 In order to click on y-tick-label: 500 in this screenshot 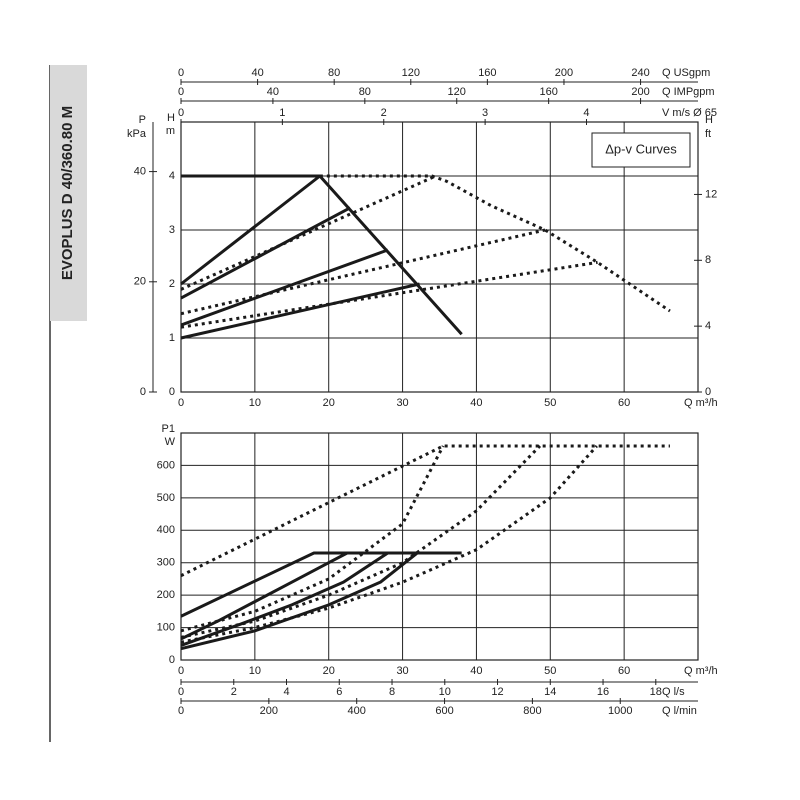, I will do `click(166, 498)`.